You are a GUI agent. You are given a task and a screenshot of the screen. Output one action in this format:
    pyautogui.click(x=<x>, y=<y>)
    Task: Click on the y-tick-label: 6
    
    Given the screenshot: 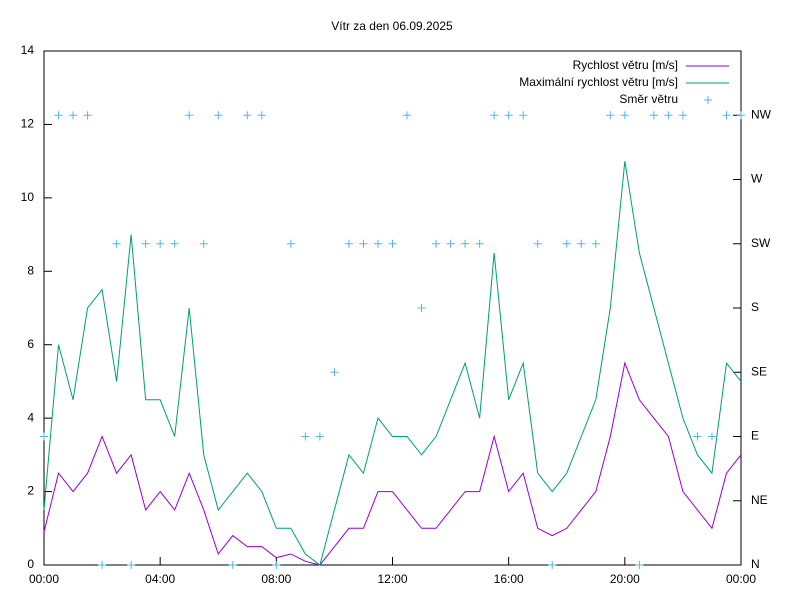 What is the action you would take?
    pyautogui.click(x=30, y=344)
    